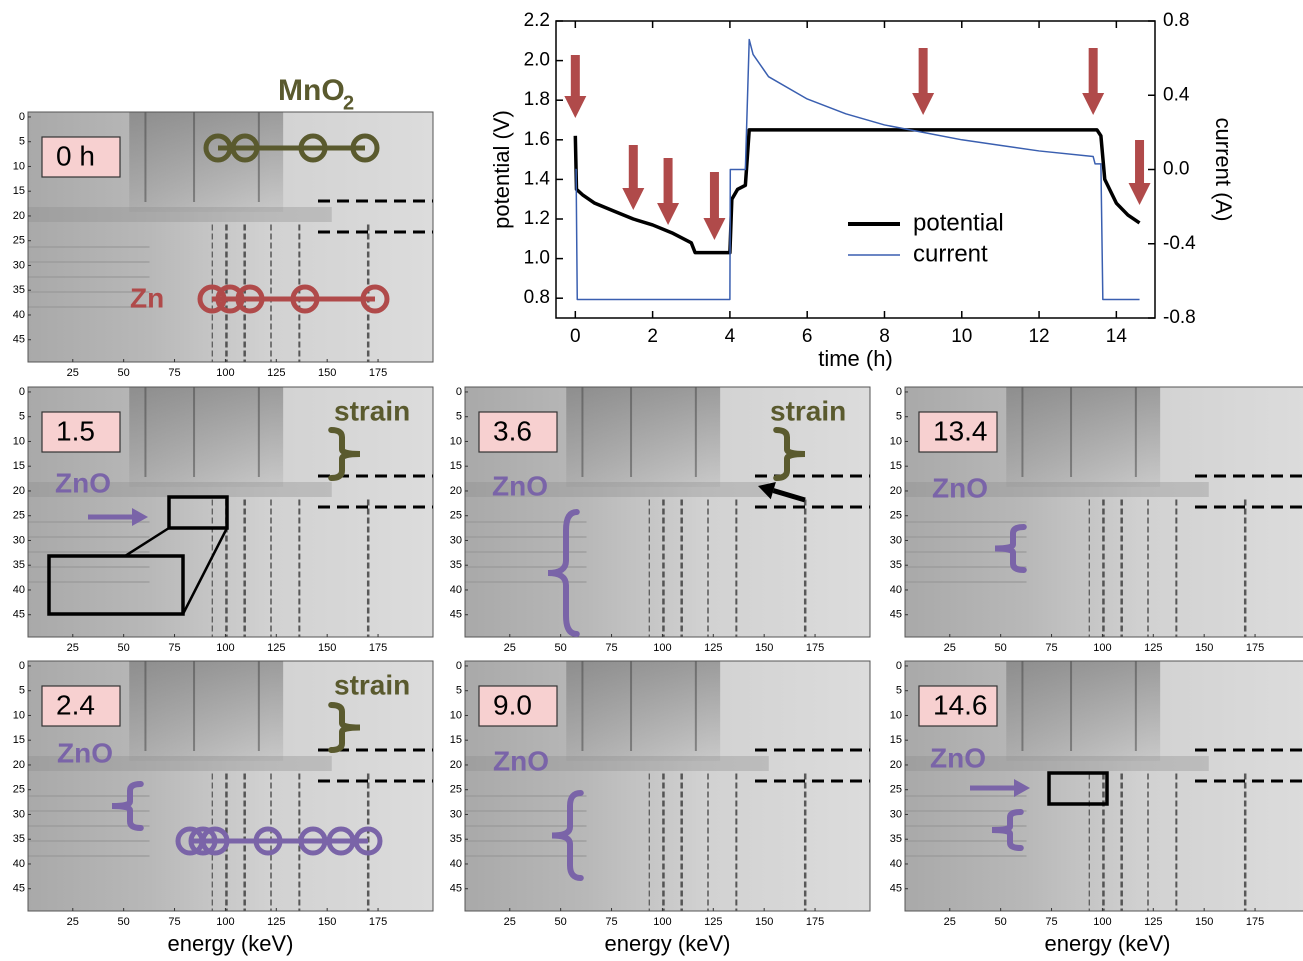 This screenshot has width=1303, height=961. I want to click on x-tick-label: 2, so click(652, 336).